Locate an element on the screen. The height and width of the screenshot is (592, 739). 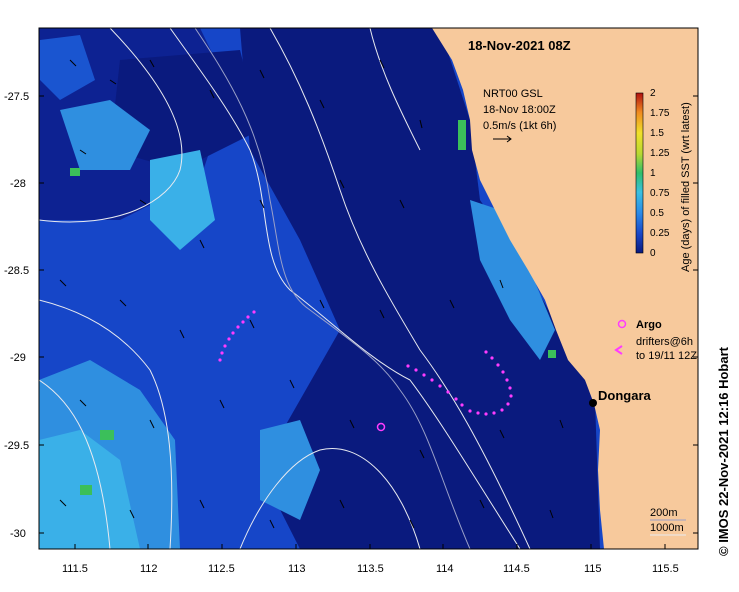
colorbar-tick-label: 1.25 is located at coordinates (660, 153).